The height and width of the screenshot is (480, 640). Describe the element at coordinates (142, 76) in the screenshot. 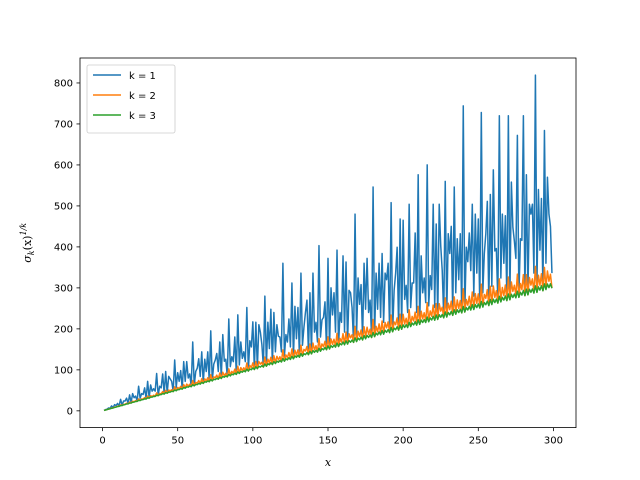

I see `legend-label-k1: k = 1` at that location.